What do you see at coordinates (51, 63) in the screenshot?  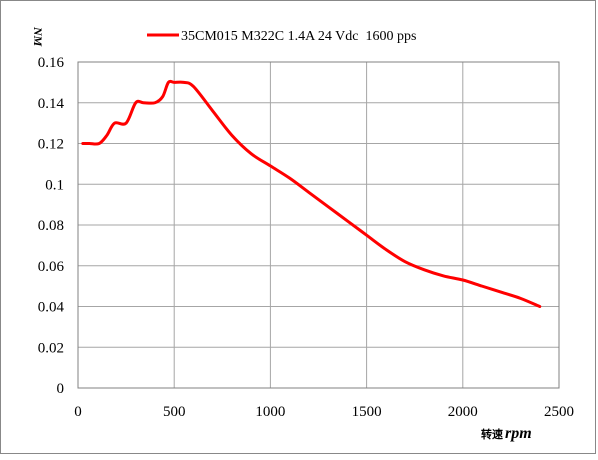 I see `y-tick-label: 0.16` at bounding box center [51, 63].